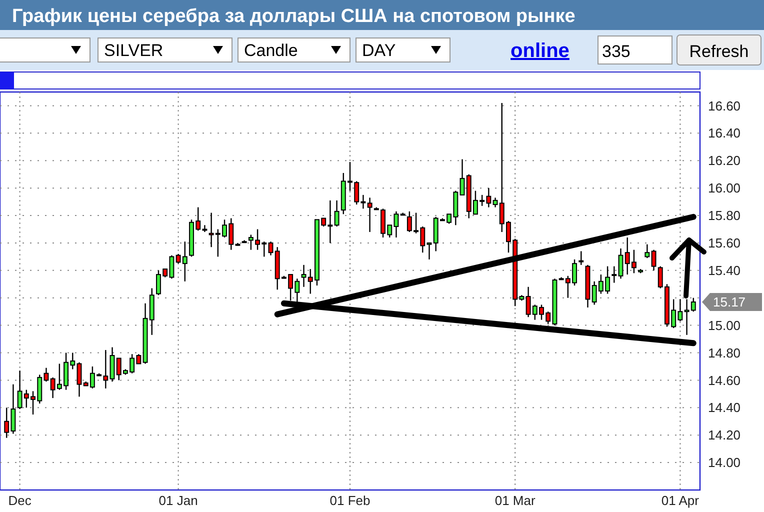  Describe the element at coordinates (719, 51) in the screenshot. I see `text: Refresh` at that location.